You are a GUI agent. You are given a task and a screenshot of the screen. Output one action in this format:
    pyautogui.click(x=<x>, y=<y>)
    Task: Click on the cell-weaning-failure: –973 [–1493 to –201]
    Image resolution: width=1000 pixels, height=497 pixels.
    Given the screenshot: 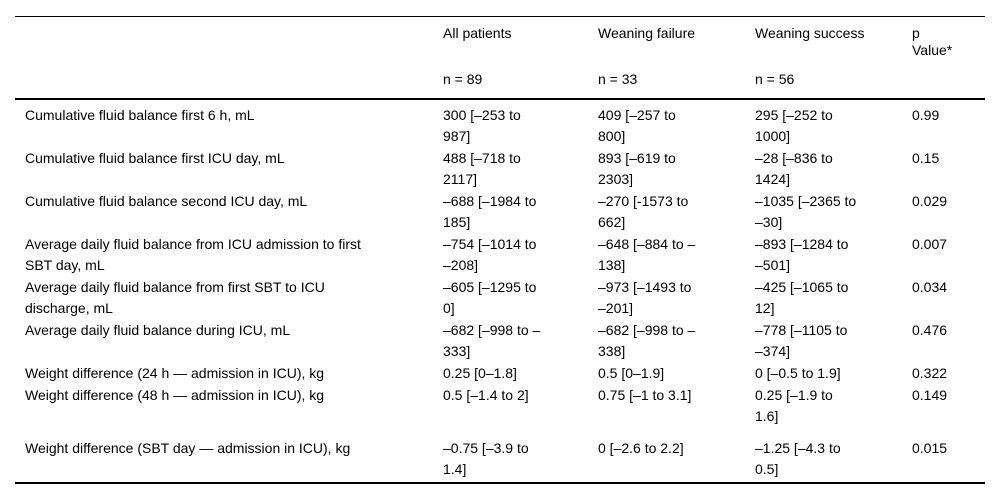 What is the action you would take?
    pyautogui.click(x=645, y=297)
    